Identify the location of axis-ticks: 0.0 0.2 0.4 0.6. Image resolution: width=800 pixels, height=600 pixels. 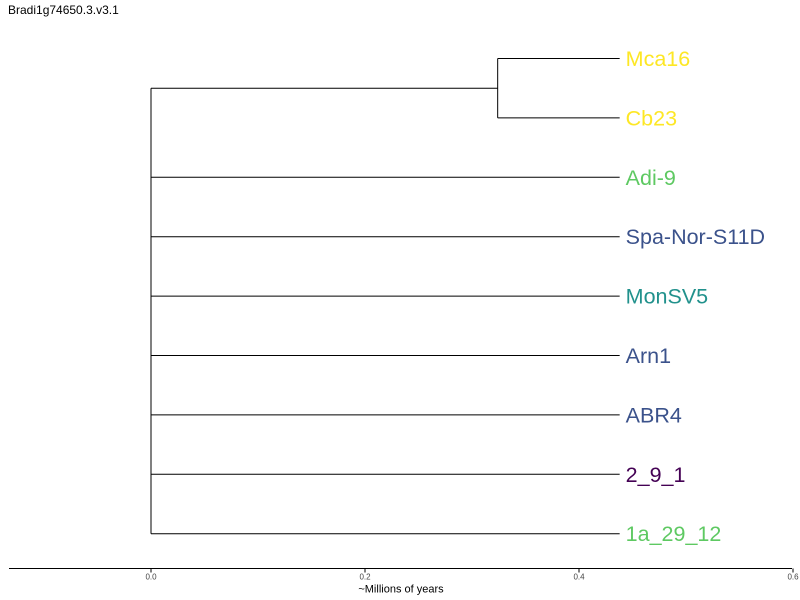
(472, 575).